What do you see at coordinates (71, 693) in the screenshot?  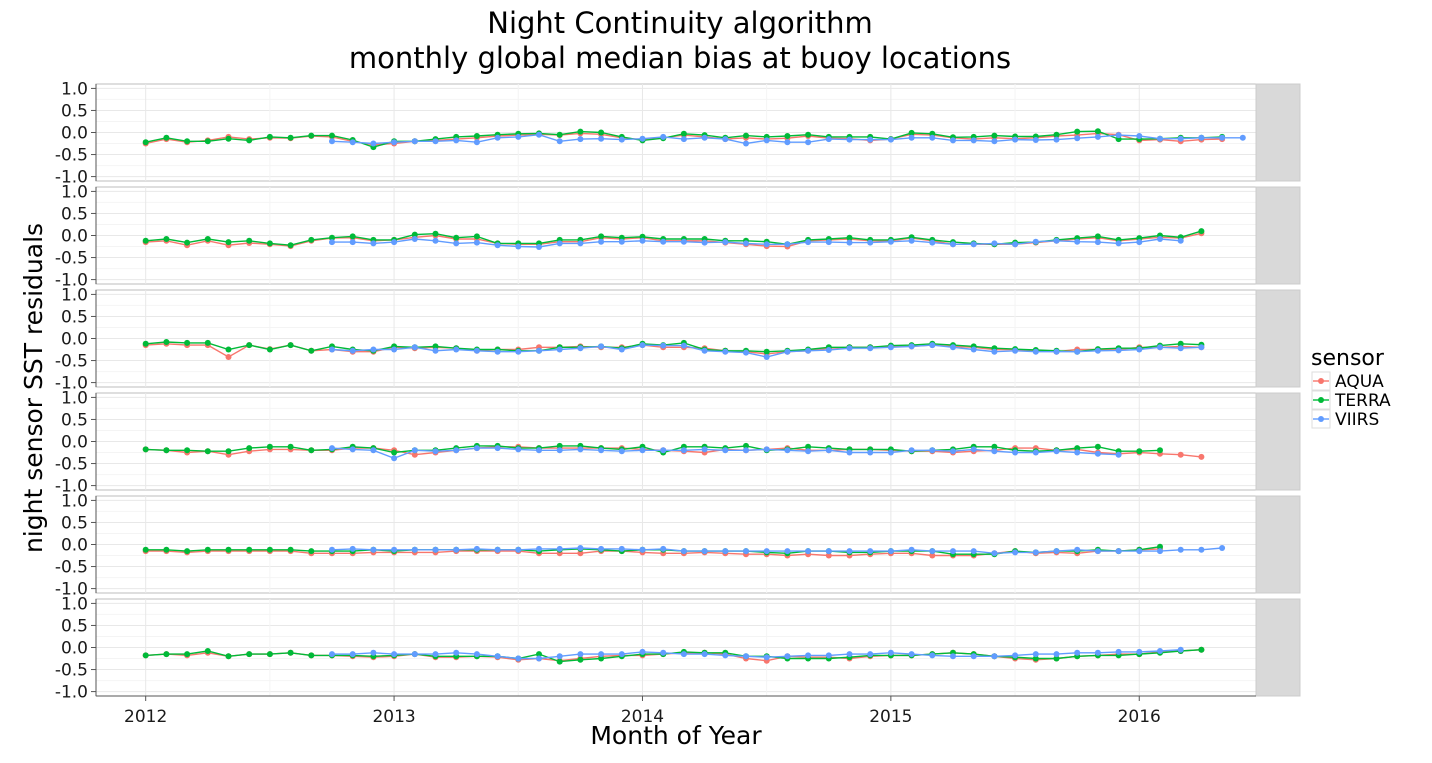 I see `y-tick-label: -1.0` at bounding box center [71, 693].